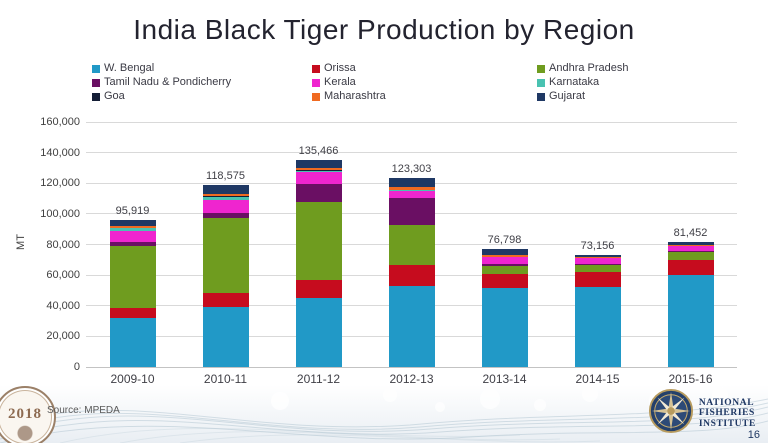  I want to click on y-axis-tick-label: 100,000, so click(60, 213).